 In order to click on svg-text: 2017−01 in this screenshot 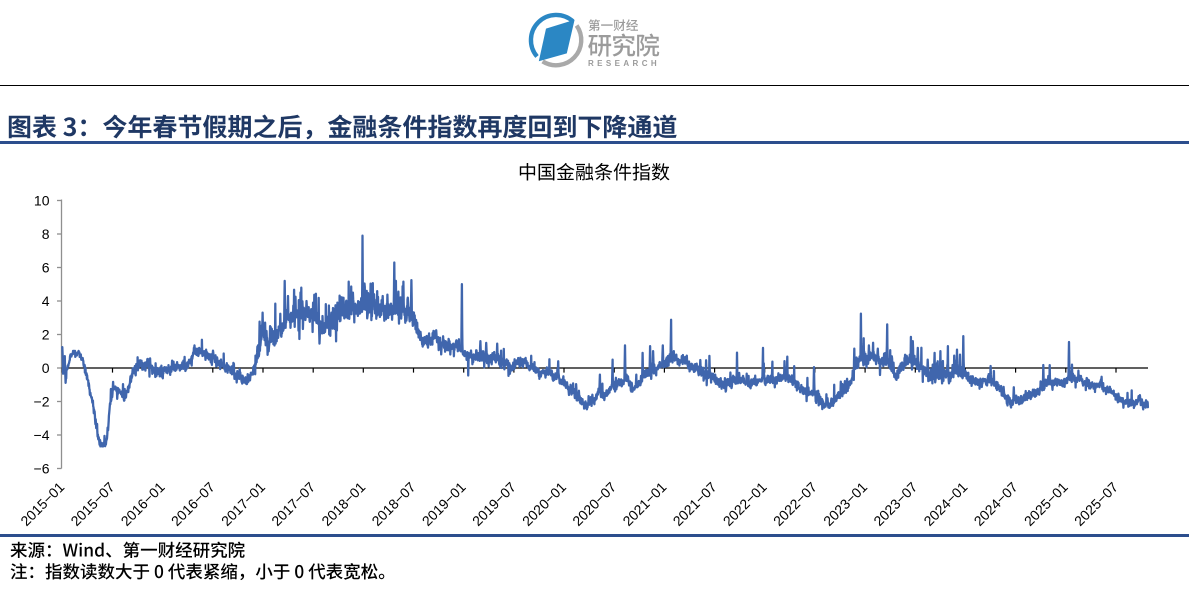, I will do `click(243, 504)`.